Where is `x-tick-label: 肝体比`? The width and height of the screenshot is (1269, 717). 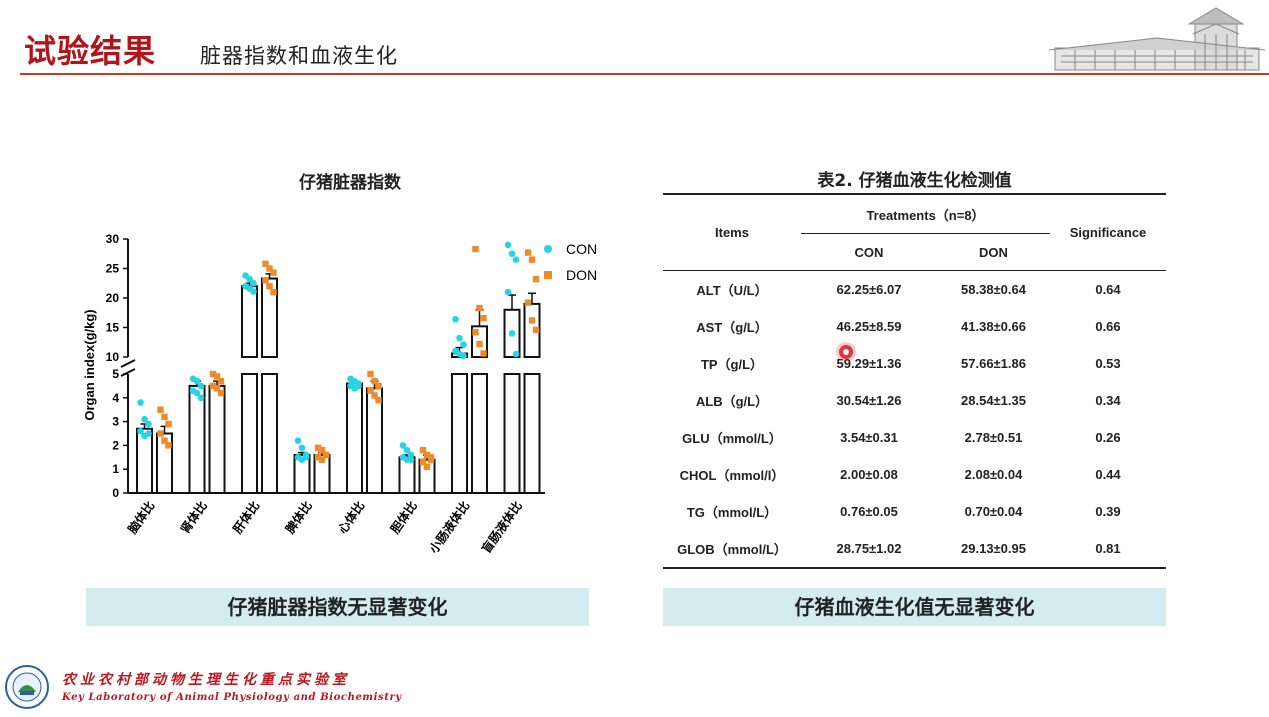
x-tick-label: 肝体比 is located at coordinates (246, 517).